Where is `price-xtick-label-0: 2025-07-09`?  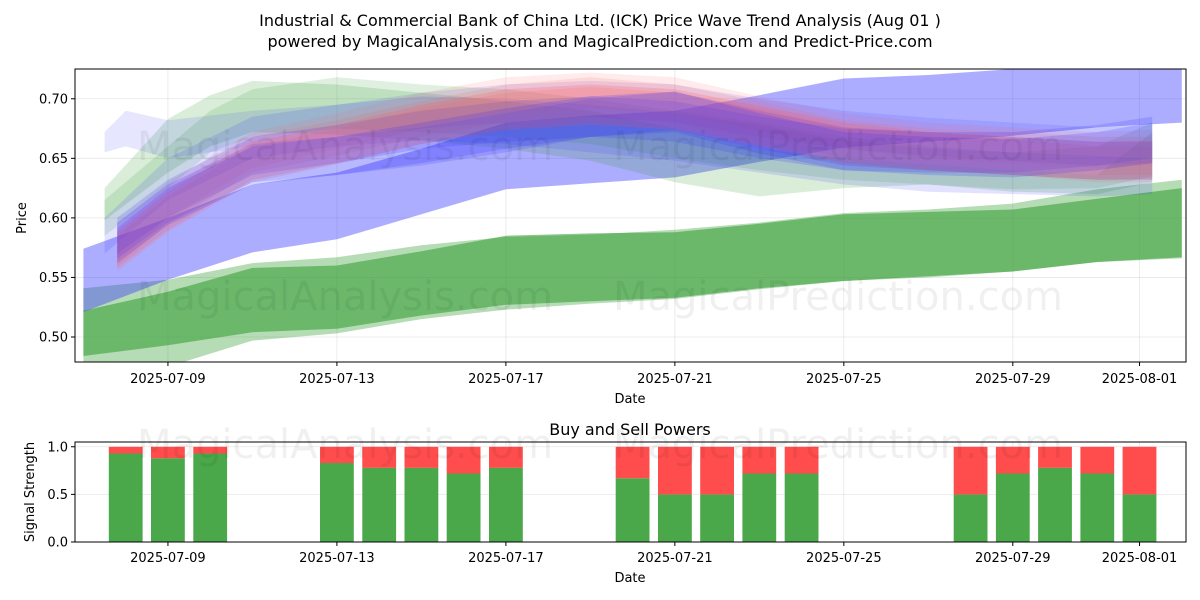
price-xtick-label-0: 2025-07-09 is located at coordinates (168, 379).